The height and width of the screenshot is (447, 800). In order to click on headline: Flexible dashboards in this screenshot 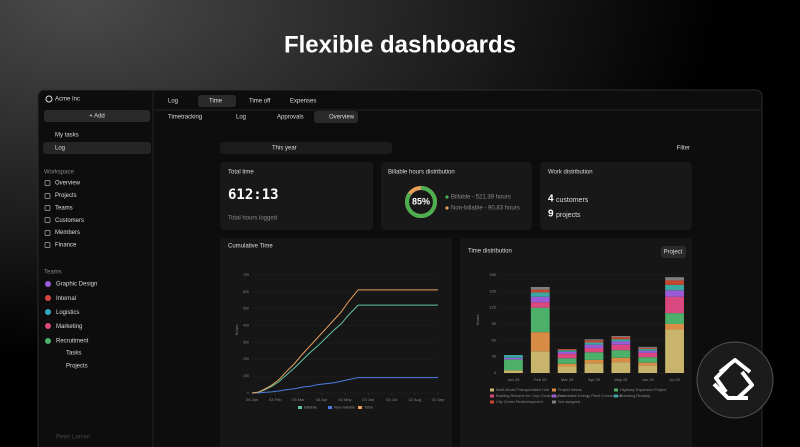, I will do `click(400, 44)`.